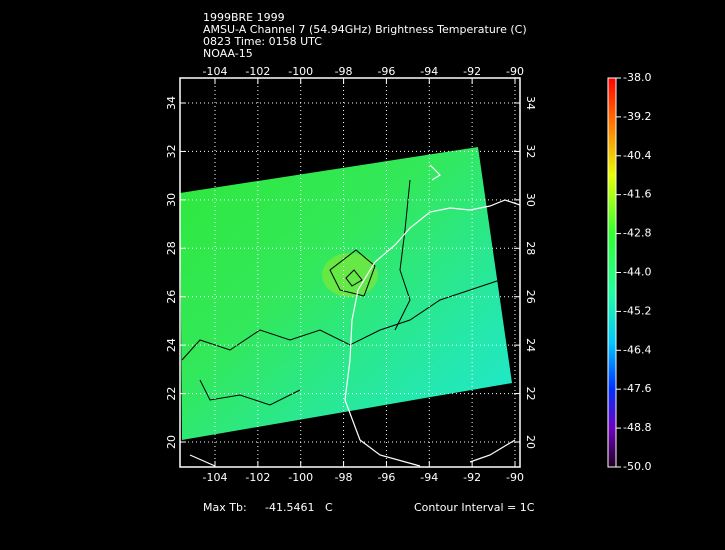  Describe the element at coordinates (225, 507) in the screenshot. I see `footer-label: Max Tb:` at that location.